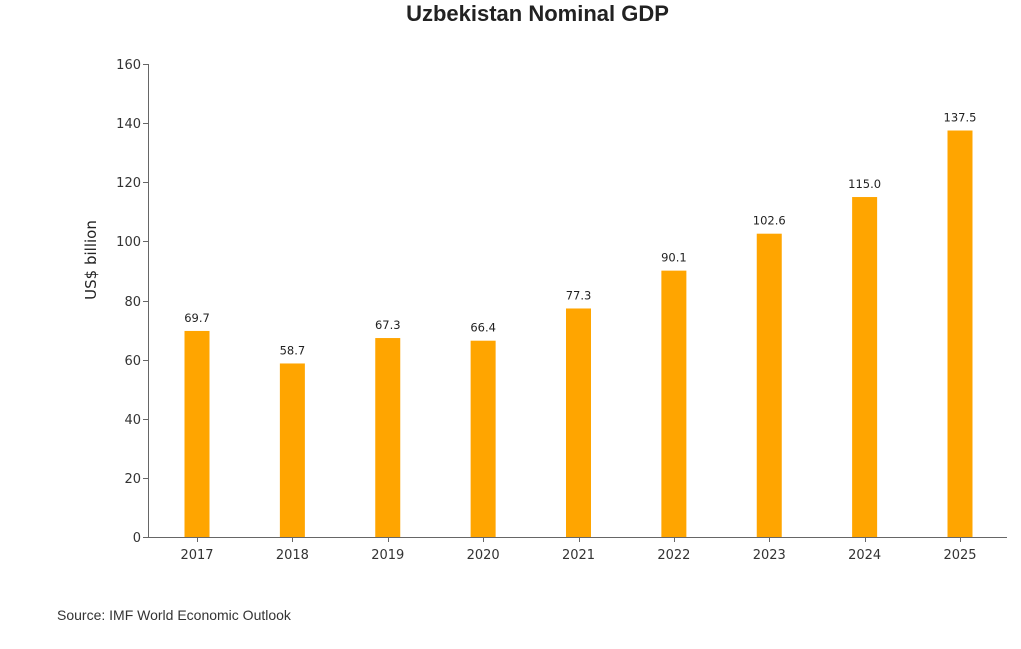  I want to click on y-tick-label: 40, so click(132, 420).